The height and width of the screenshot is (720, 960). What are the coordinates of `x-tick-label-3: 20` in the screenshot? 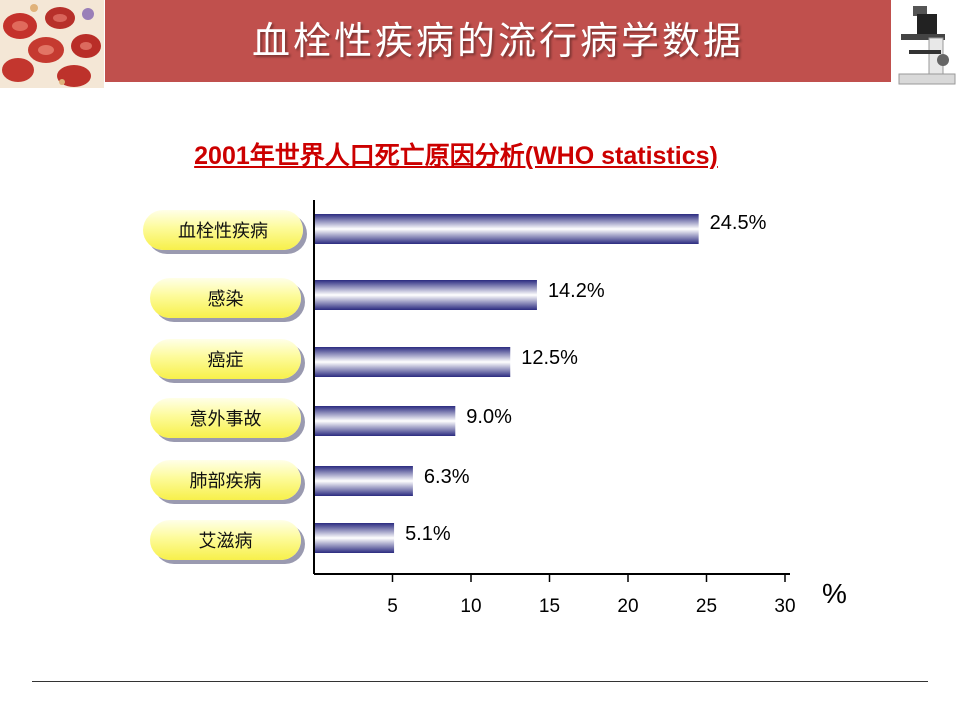 It's located at (628, 606).